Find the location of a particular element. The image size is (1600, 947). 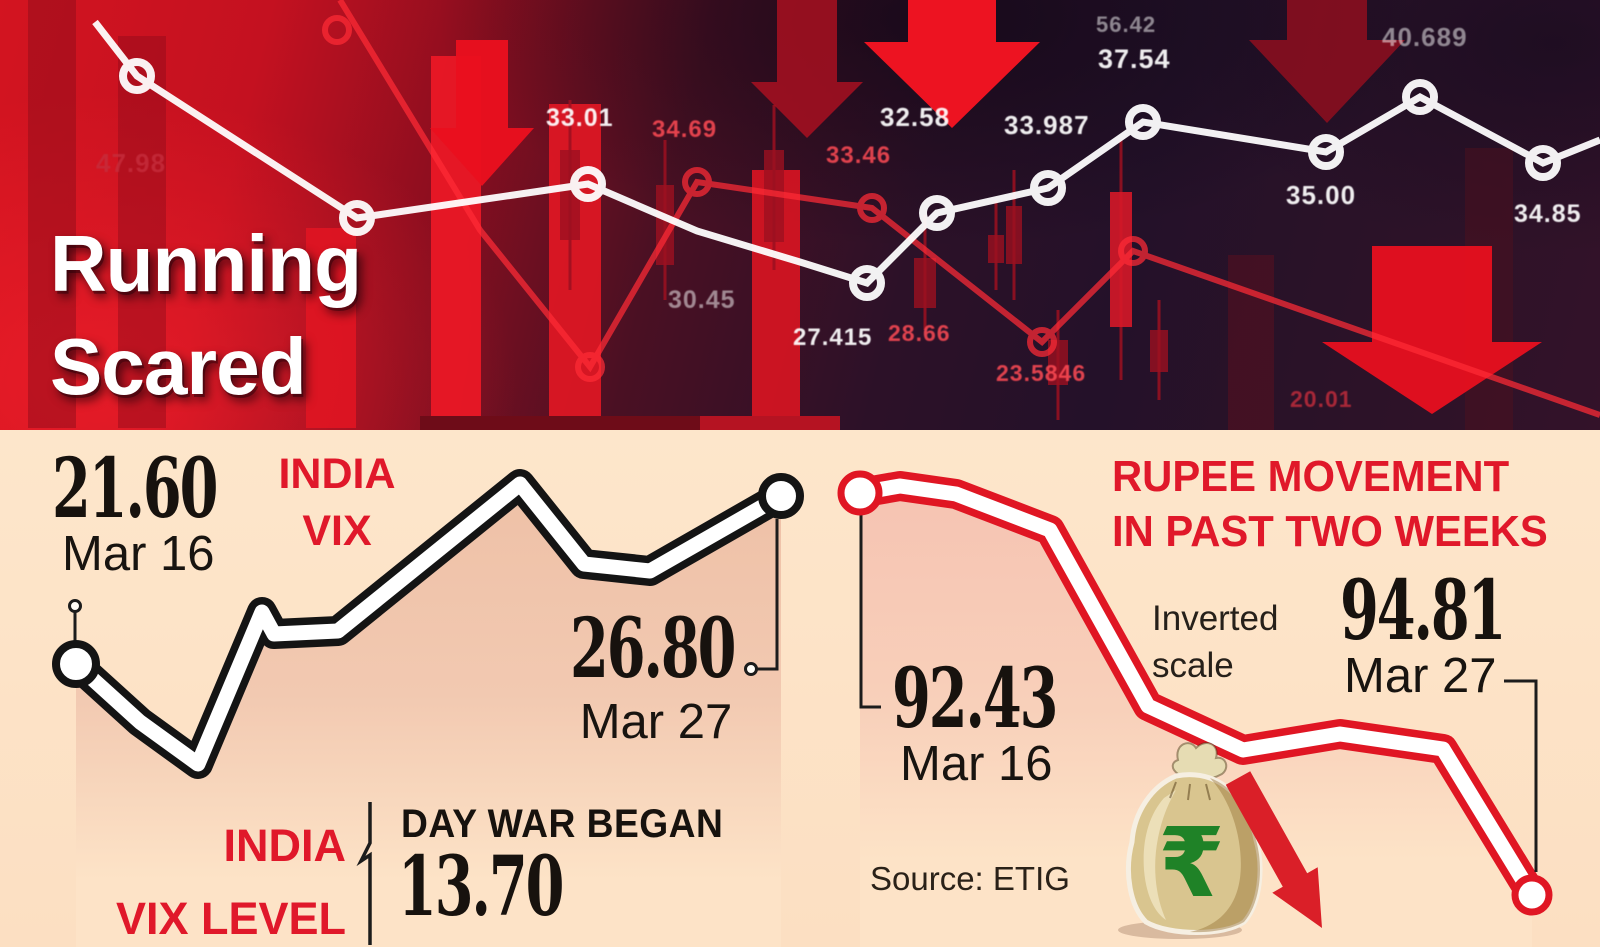

vix-chart-label: INDIA VIX is located at coordinates (337, 503).